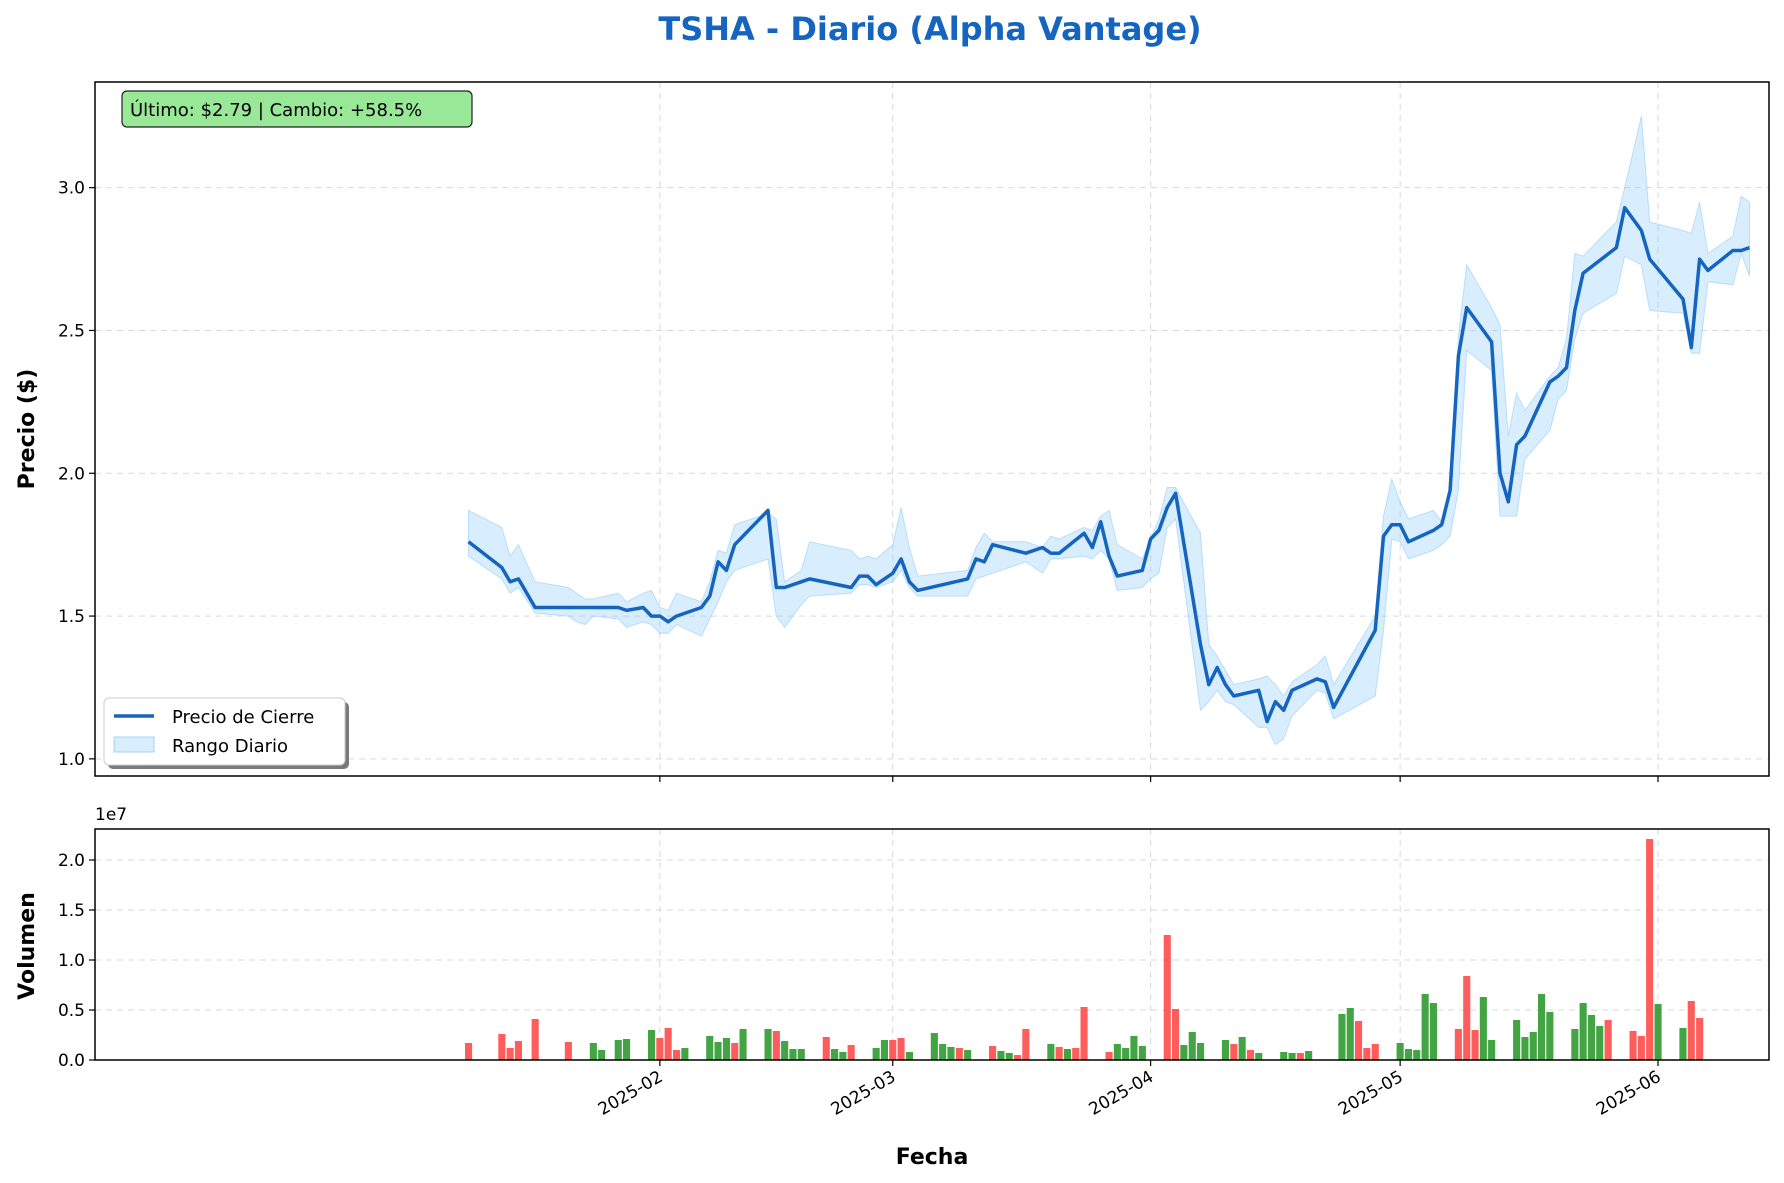  Describe the element at coordinates (1084, 949) in the screenshot. I see `volume-bars` at that location.